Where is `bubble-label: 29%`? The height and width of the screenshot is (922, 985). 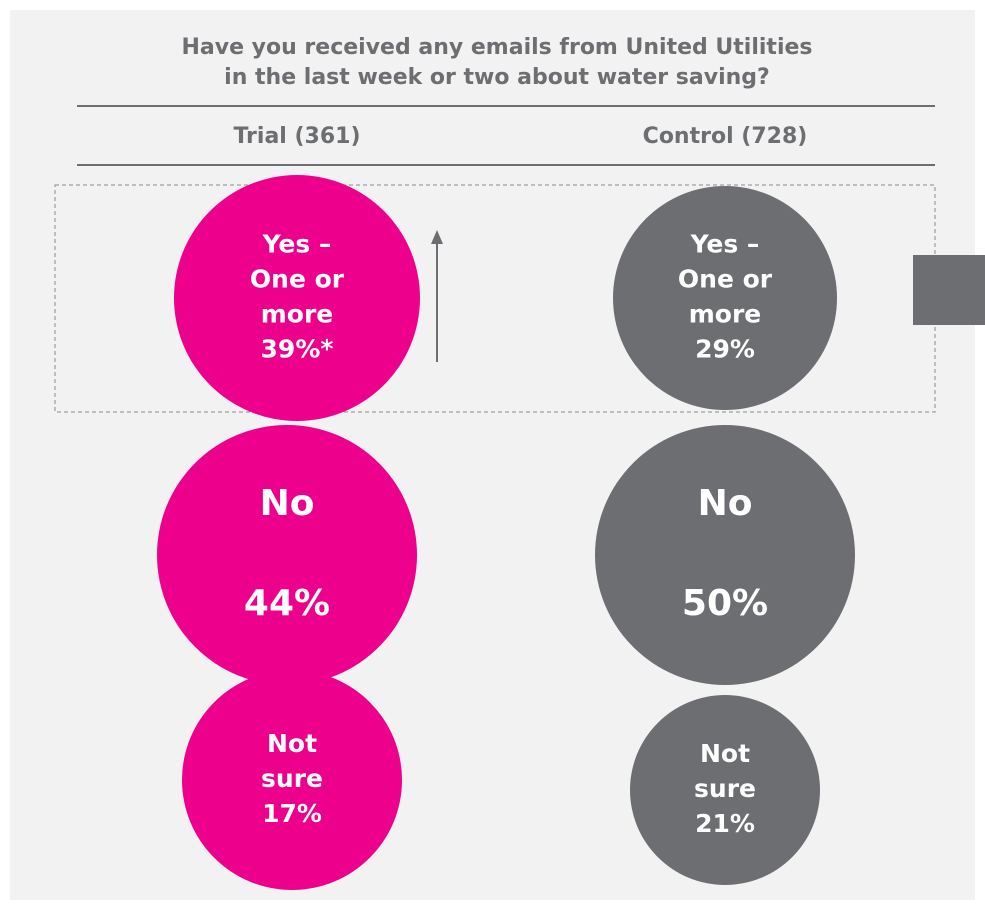 bubble-label: 29% is located at coordinates (725, 349).